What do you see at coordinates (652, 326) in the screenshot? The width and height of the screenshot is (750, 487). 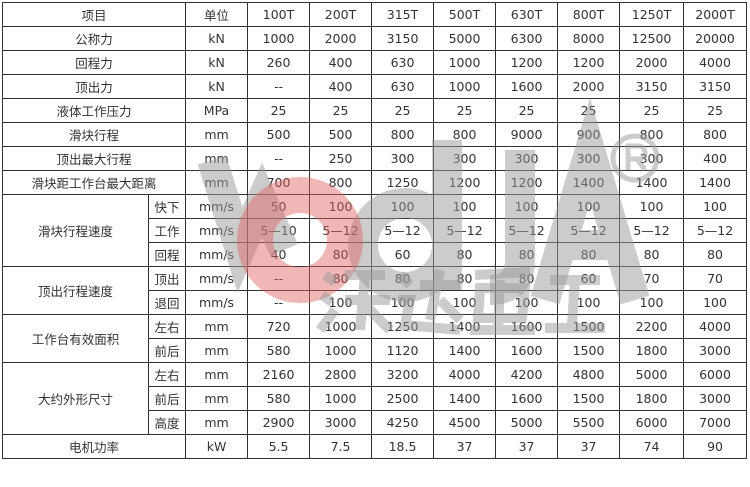 I see `cell-value: 2200` at bounding box center [652, 326].